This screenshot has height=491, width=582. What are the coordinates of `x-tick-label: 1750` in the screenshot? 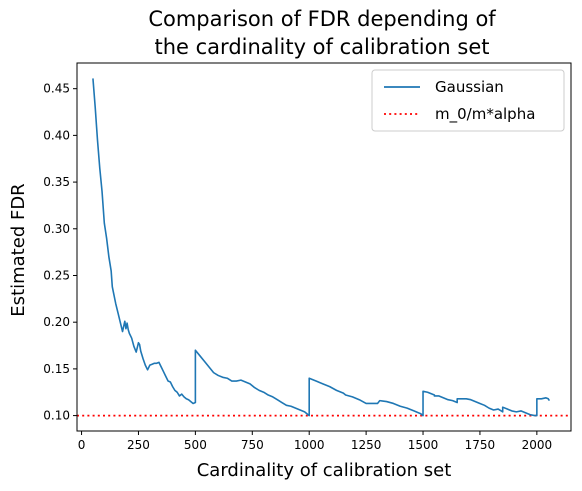 It's located at (480, 445).